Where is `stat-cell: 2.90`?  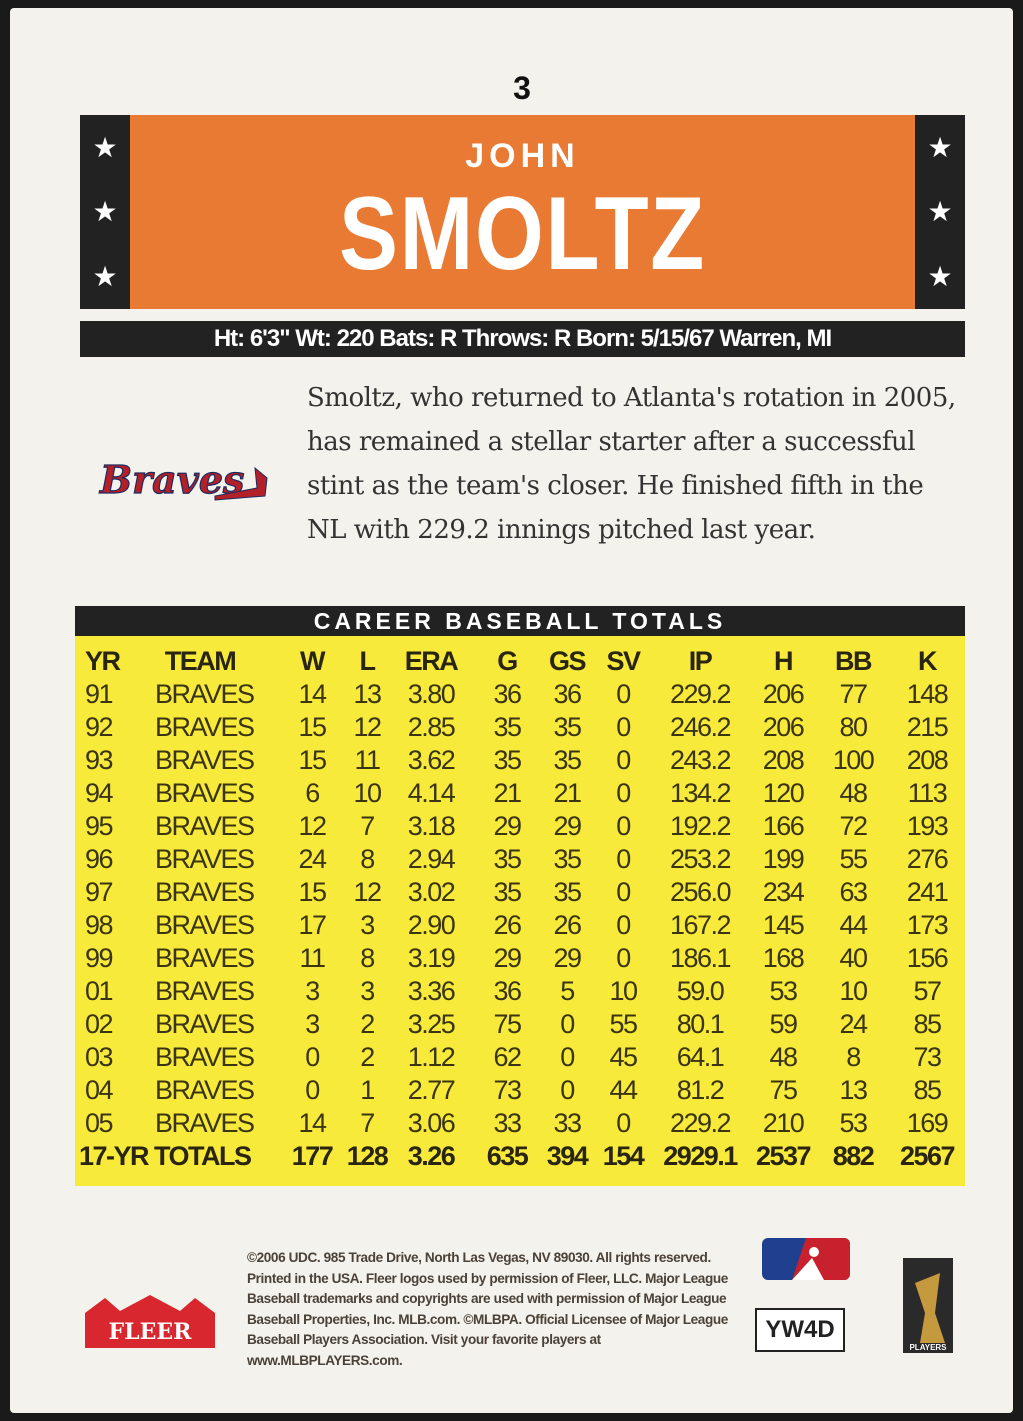 stat-cell: 2.90 is located at coordinates (431, 925).